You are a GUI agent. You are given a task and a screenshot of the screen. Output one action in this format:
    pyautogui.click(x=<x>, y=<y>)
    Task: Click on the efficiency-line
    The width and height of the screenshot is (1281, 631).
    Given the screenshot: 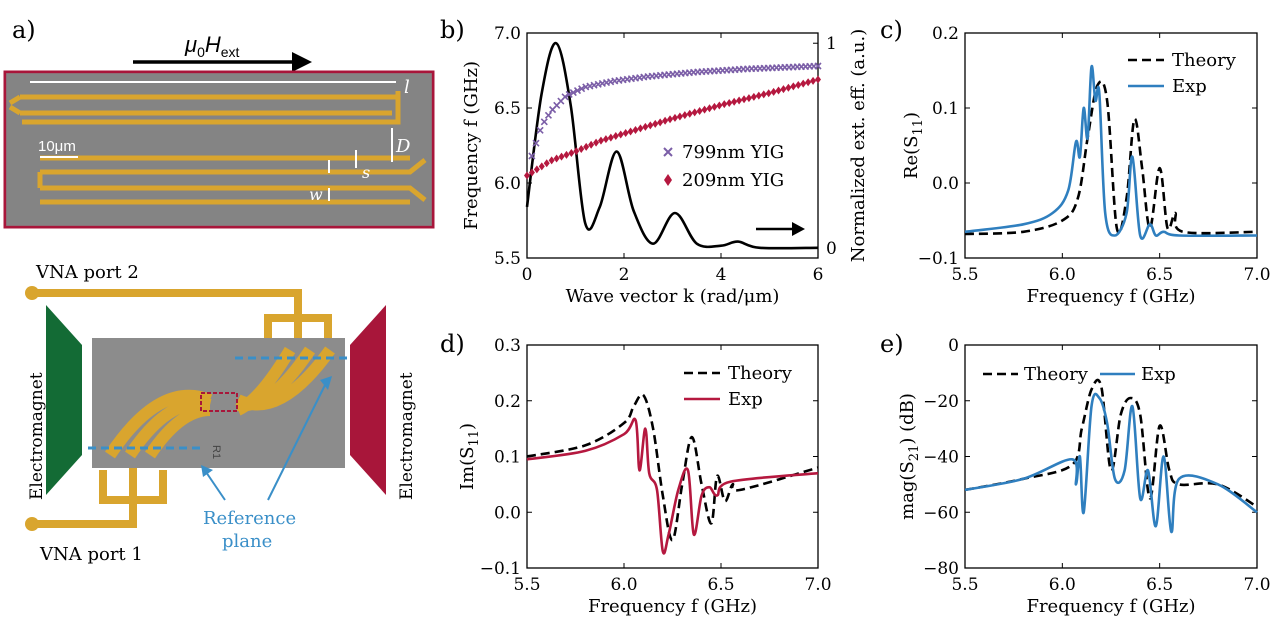 What is the action you would take?
    pyautogui.click(x=672, y=145)
    